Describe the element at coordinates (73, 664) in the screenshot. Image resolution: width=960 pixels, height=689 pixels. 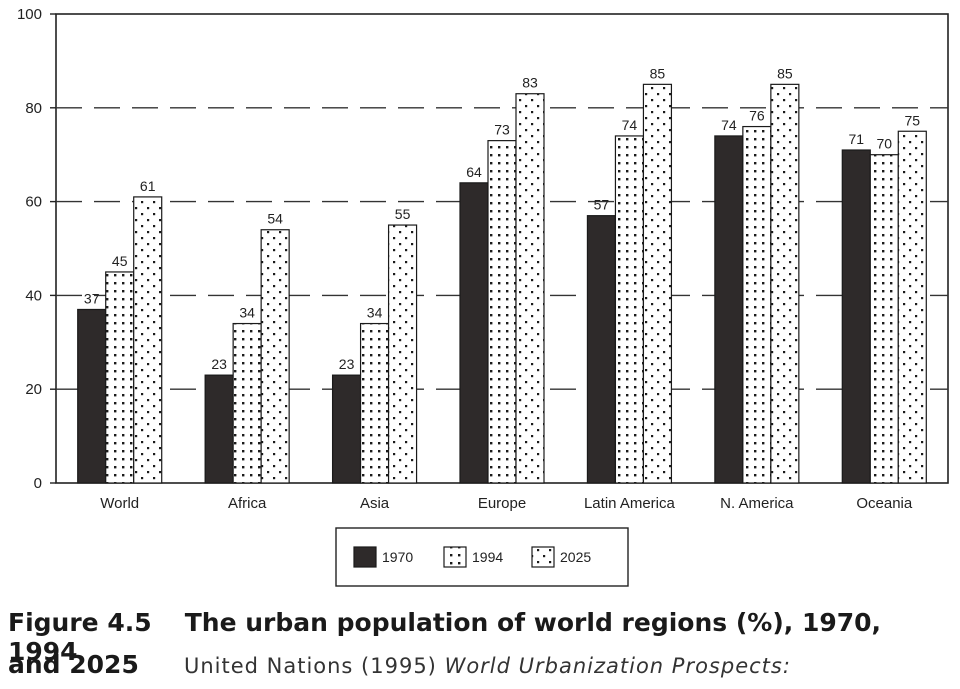
I see `figure-title-continuation: and 2025` at that location.